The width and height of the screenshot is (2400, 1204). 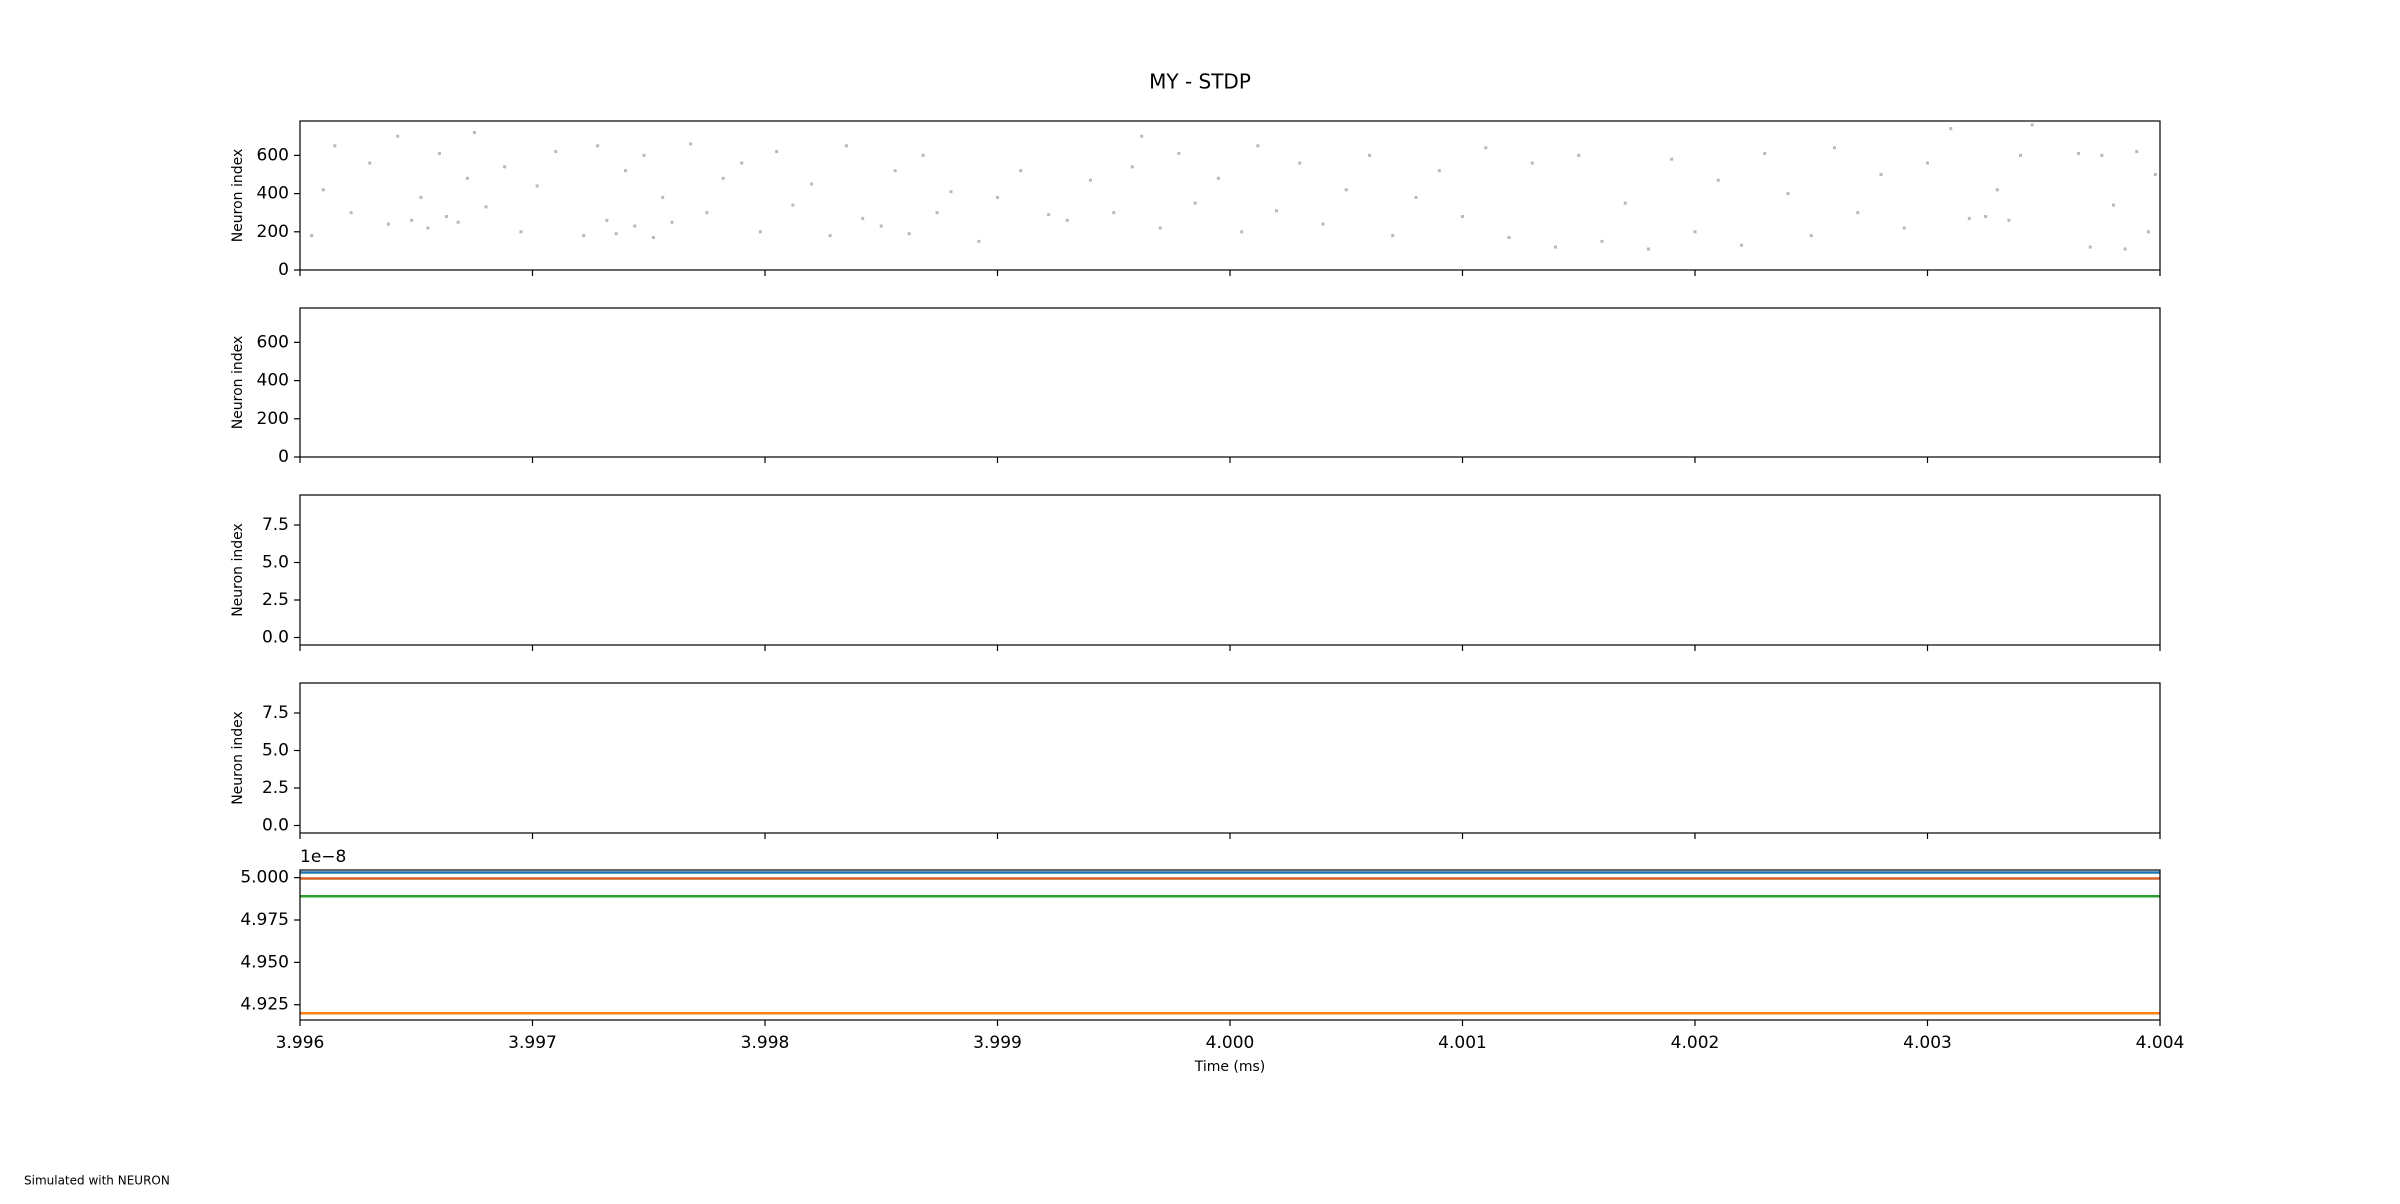 What do you see at coordinates (997, 1043) in the screenshot?
I see `x-tick-label: 3.999` at bounding box center [997, 1043].